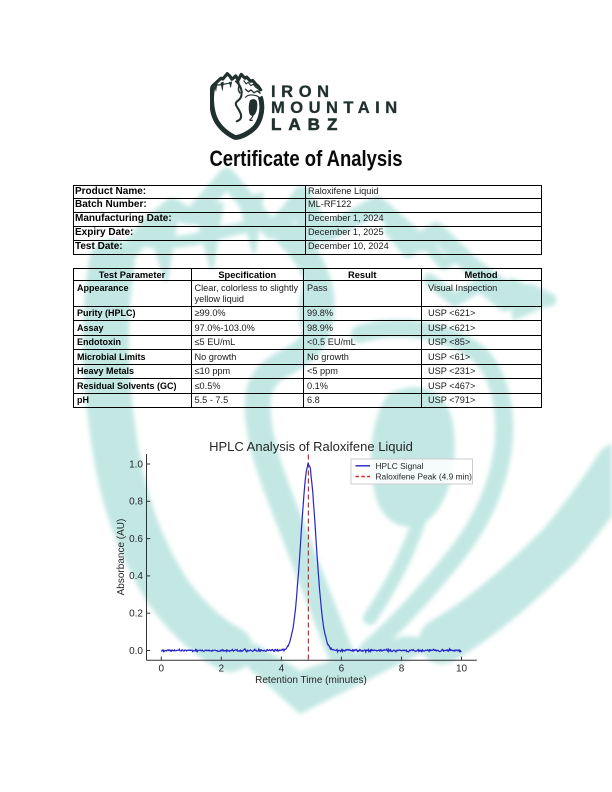 The width and height of the screenshot is (612, 792). What do you see at coordinates (424, 477) in the screenshot?
I see `svg-text: Raloxifene Peak (4.9 min)` at bounding box center [424, 477].